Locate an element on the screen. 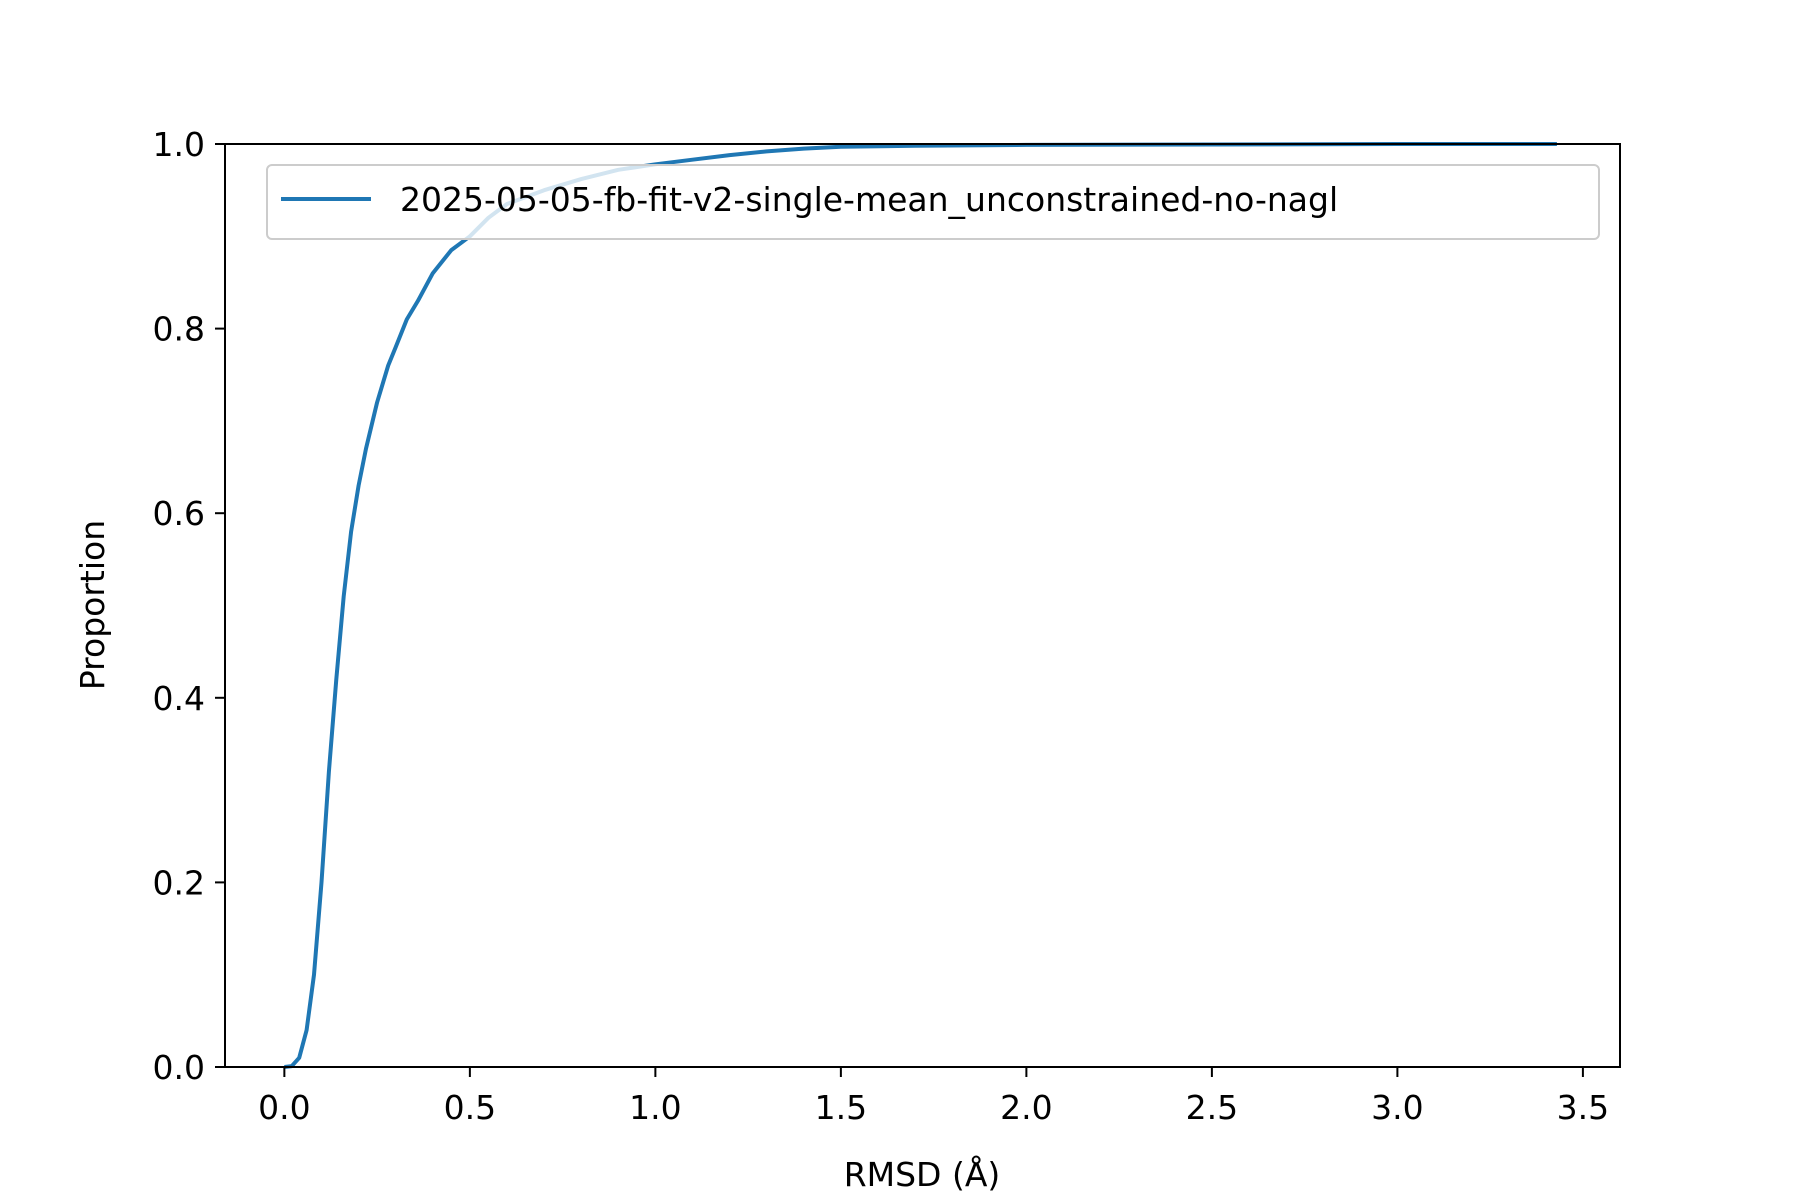 The width and height of the screenshot is (1800, 1200). legend-box is located at coordinates (933, 202).